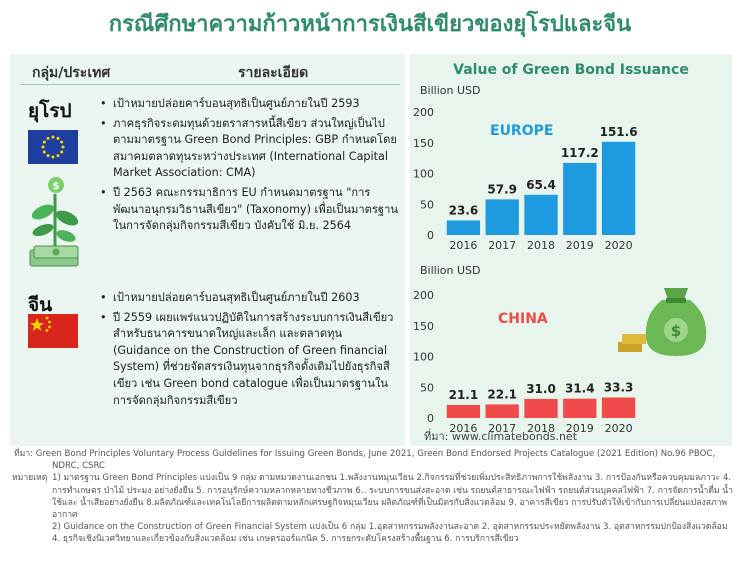  Describe the element at coordinates (523, 319) in the screenshot. I see `china-series-label: CHINA` at that location.